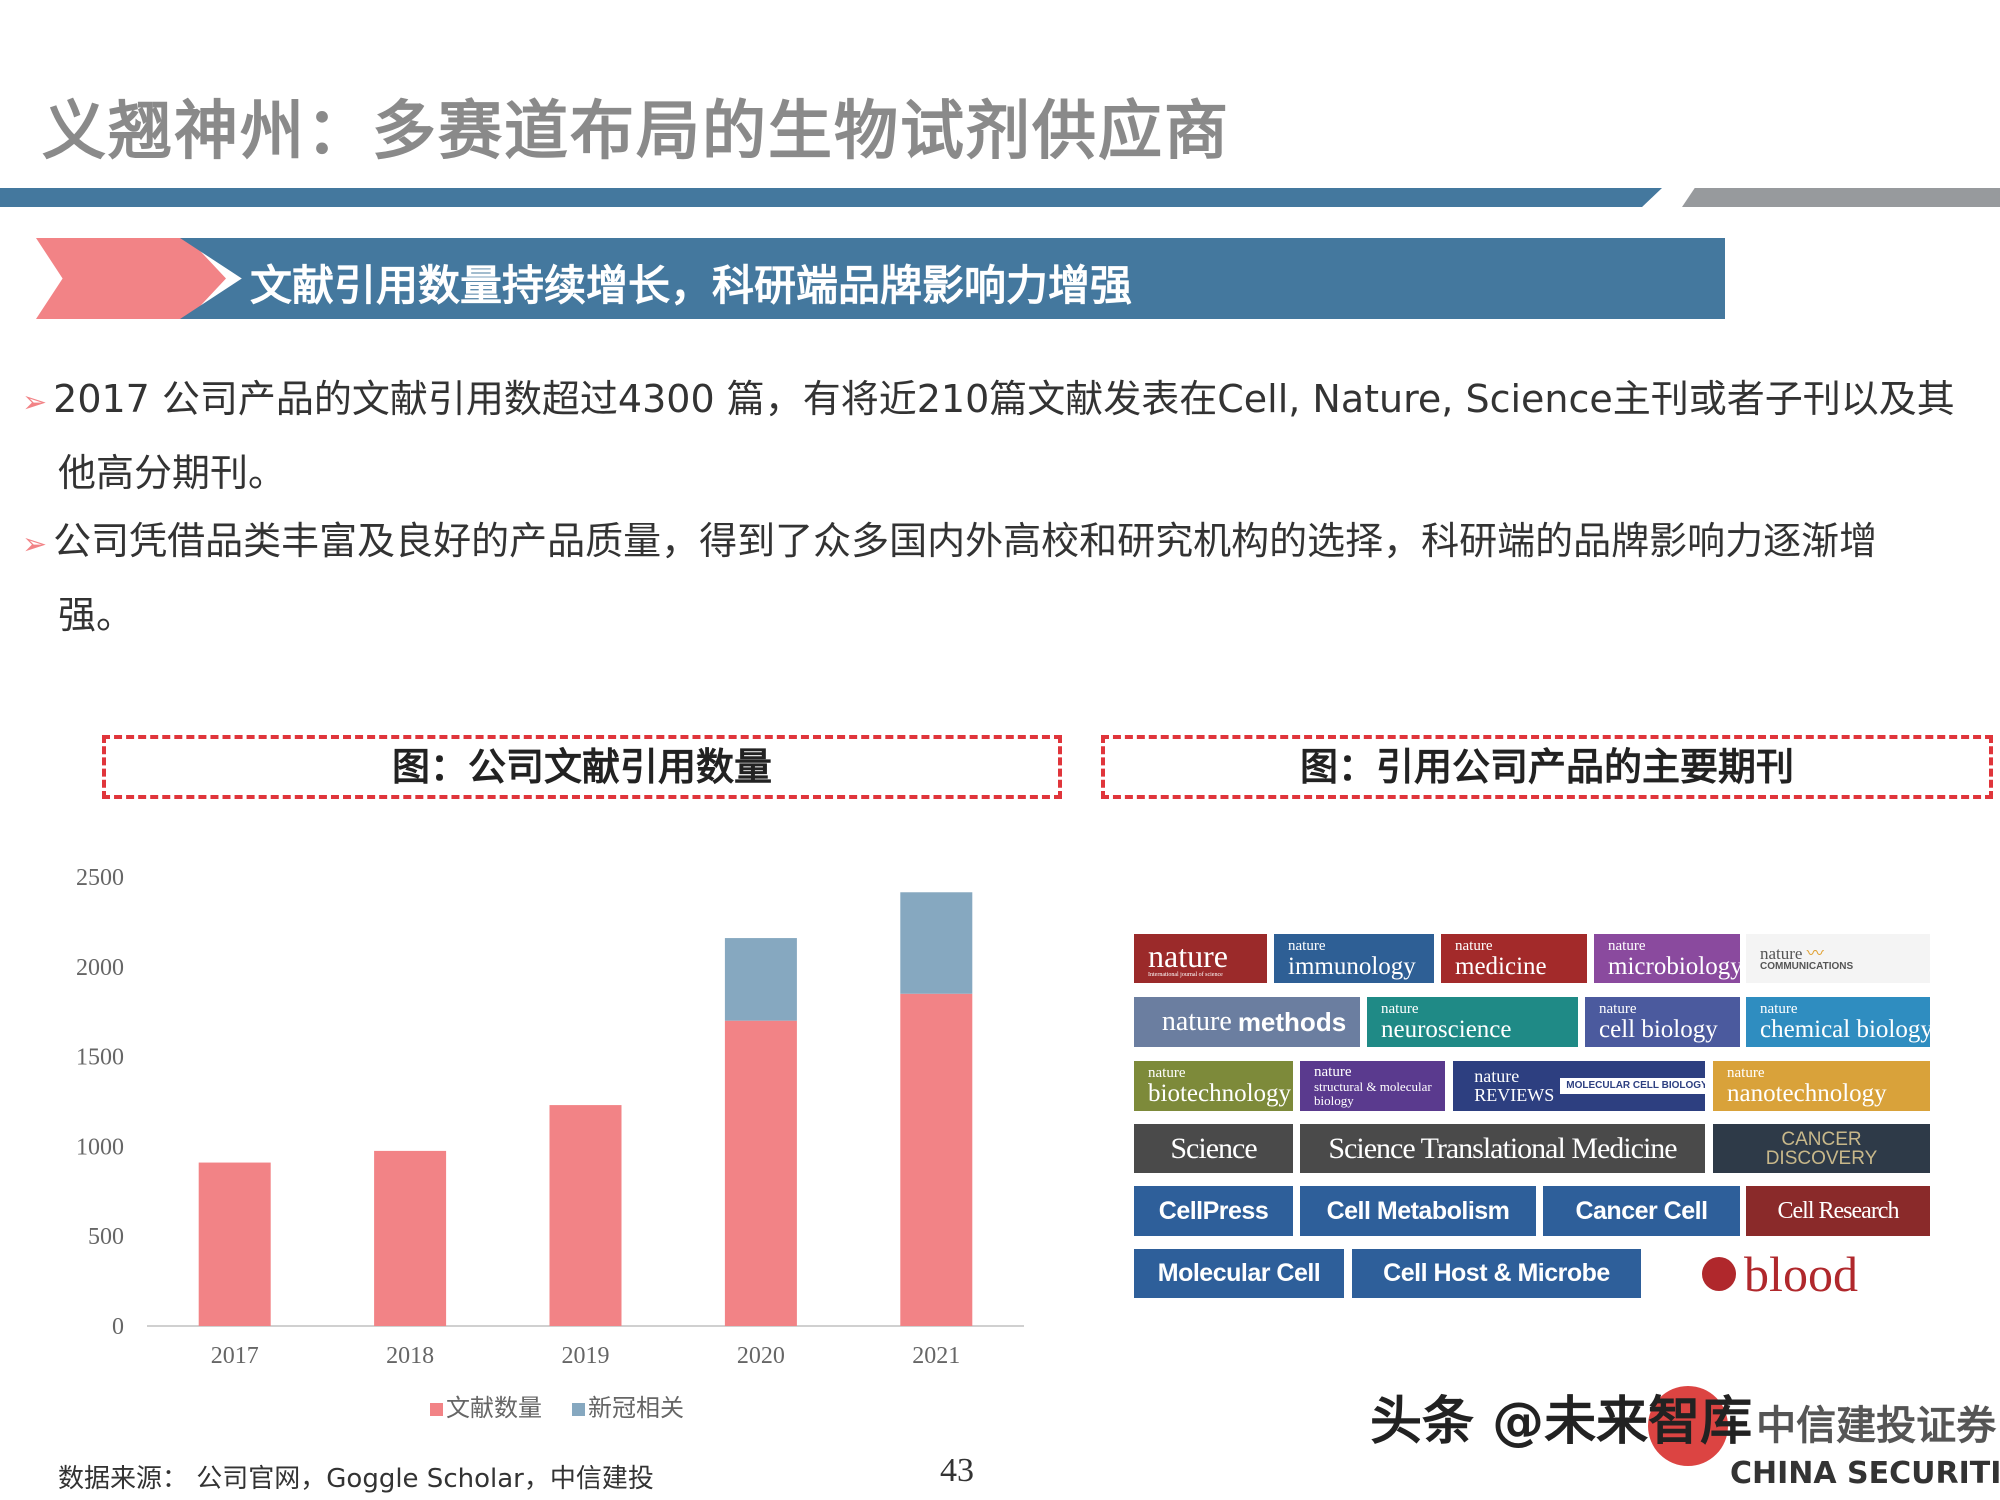 The image size is (2000, 1500). I want to click on journal-logo: Cell Research, so click(1838, 1211).